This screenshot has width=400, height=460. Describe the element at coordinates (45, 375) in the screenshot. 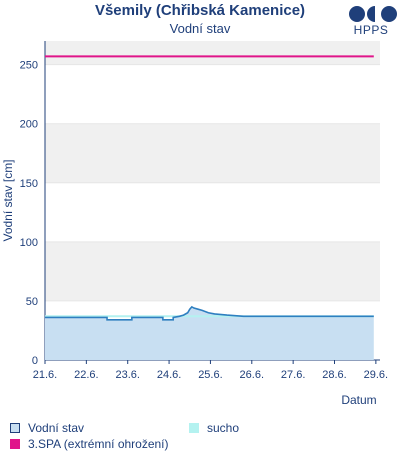

I see `x-tick-label: 21.6.` at that location.